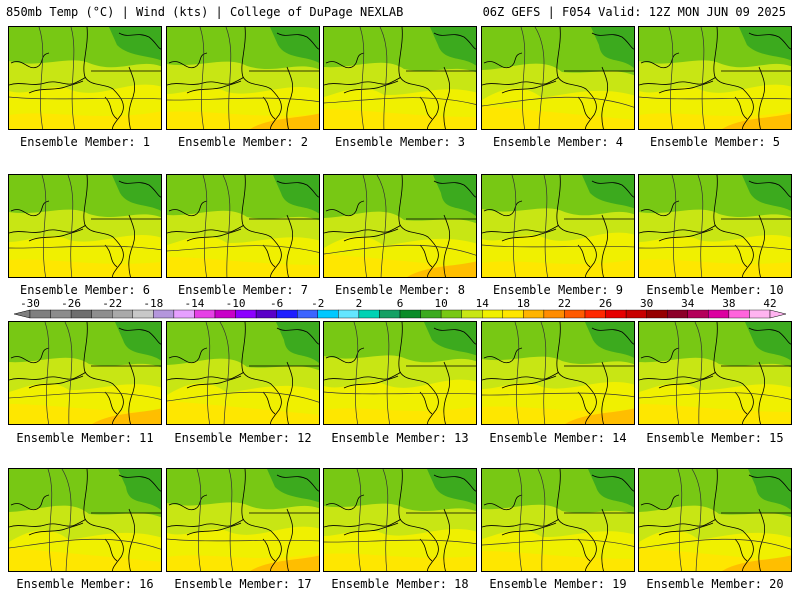 This screenshot has height=600, width=800. Describe the element at coordinates (236, 303) in the screenshot. I see `colorbar-tick-label: -10` at that location.